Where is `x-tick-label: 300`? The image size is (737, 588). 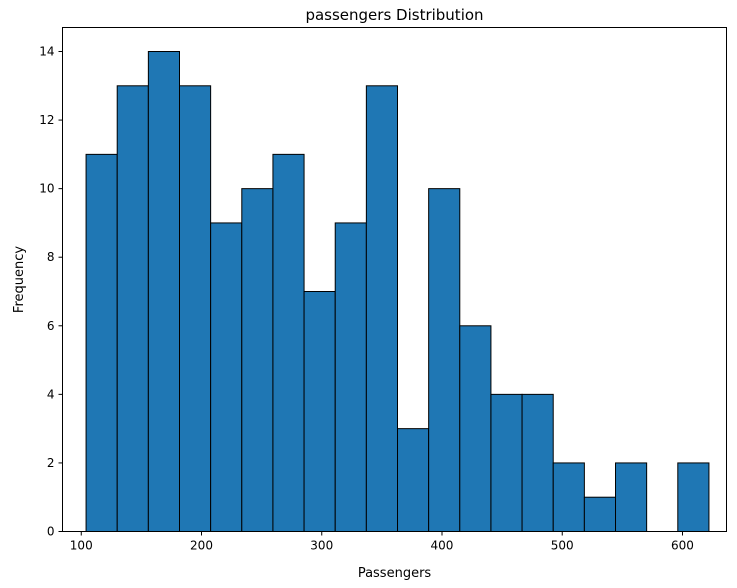
x-tick-label: 300 is located at coordinates (321, 546).